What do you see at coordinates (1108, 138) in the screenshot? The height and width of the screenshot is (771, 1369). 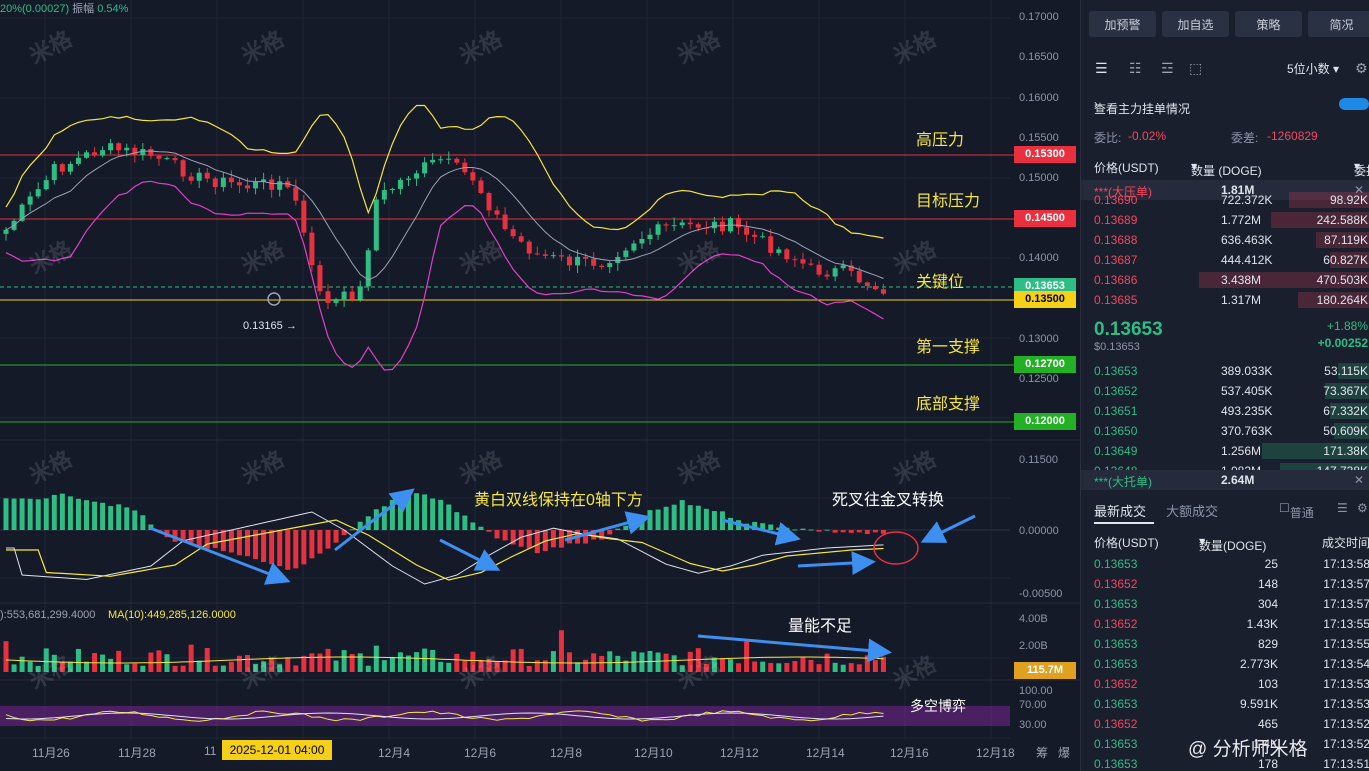 I see `ratio-label: 委比:` at bounding box center [1108, 138].